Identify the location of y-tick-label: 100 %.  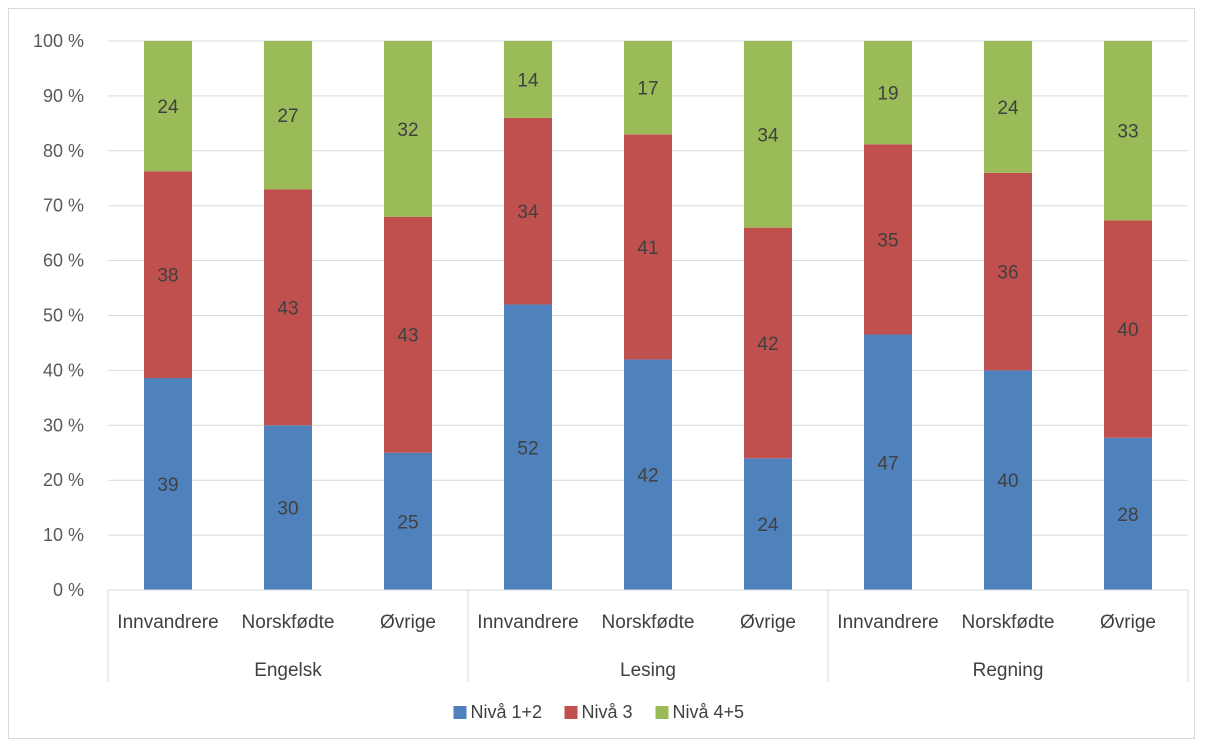
(58, 41).